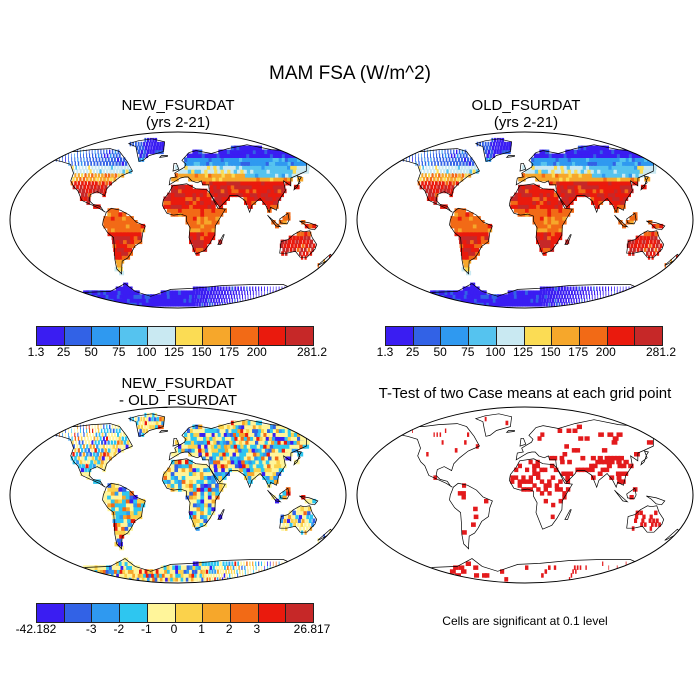 The width and height of the screenshot is (700, 700). What do you see at coordinates (525, 495) in the screenshot?
I see `map-border` at bounding box center [525, 495].